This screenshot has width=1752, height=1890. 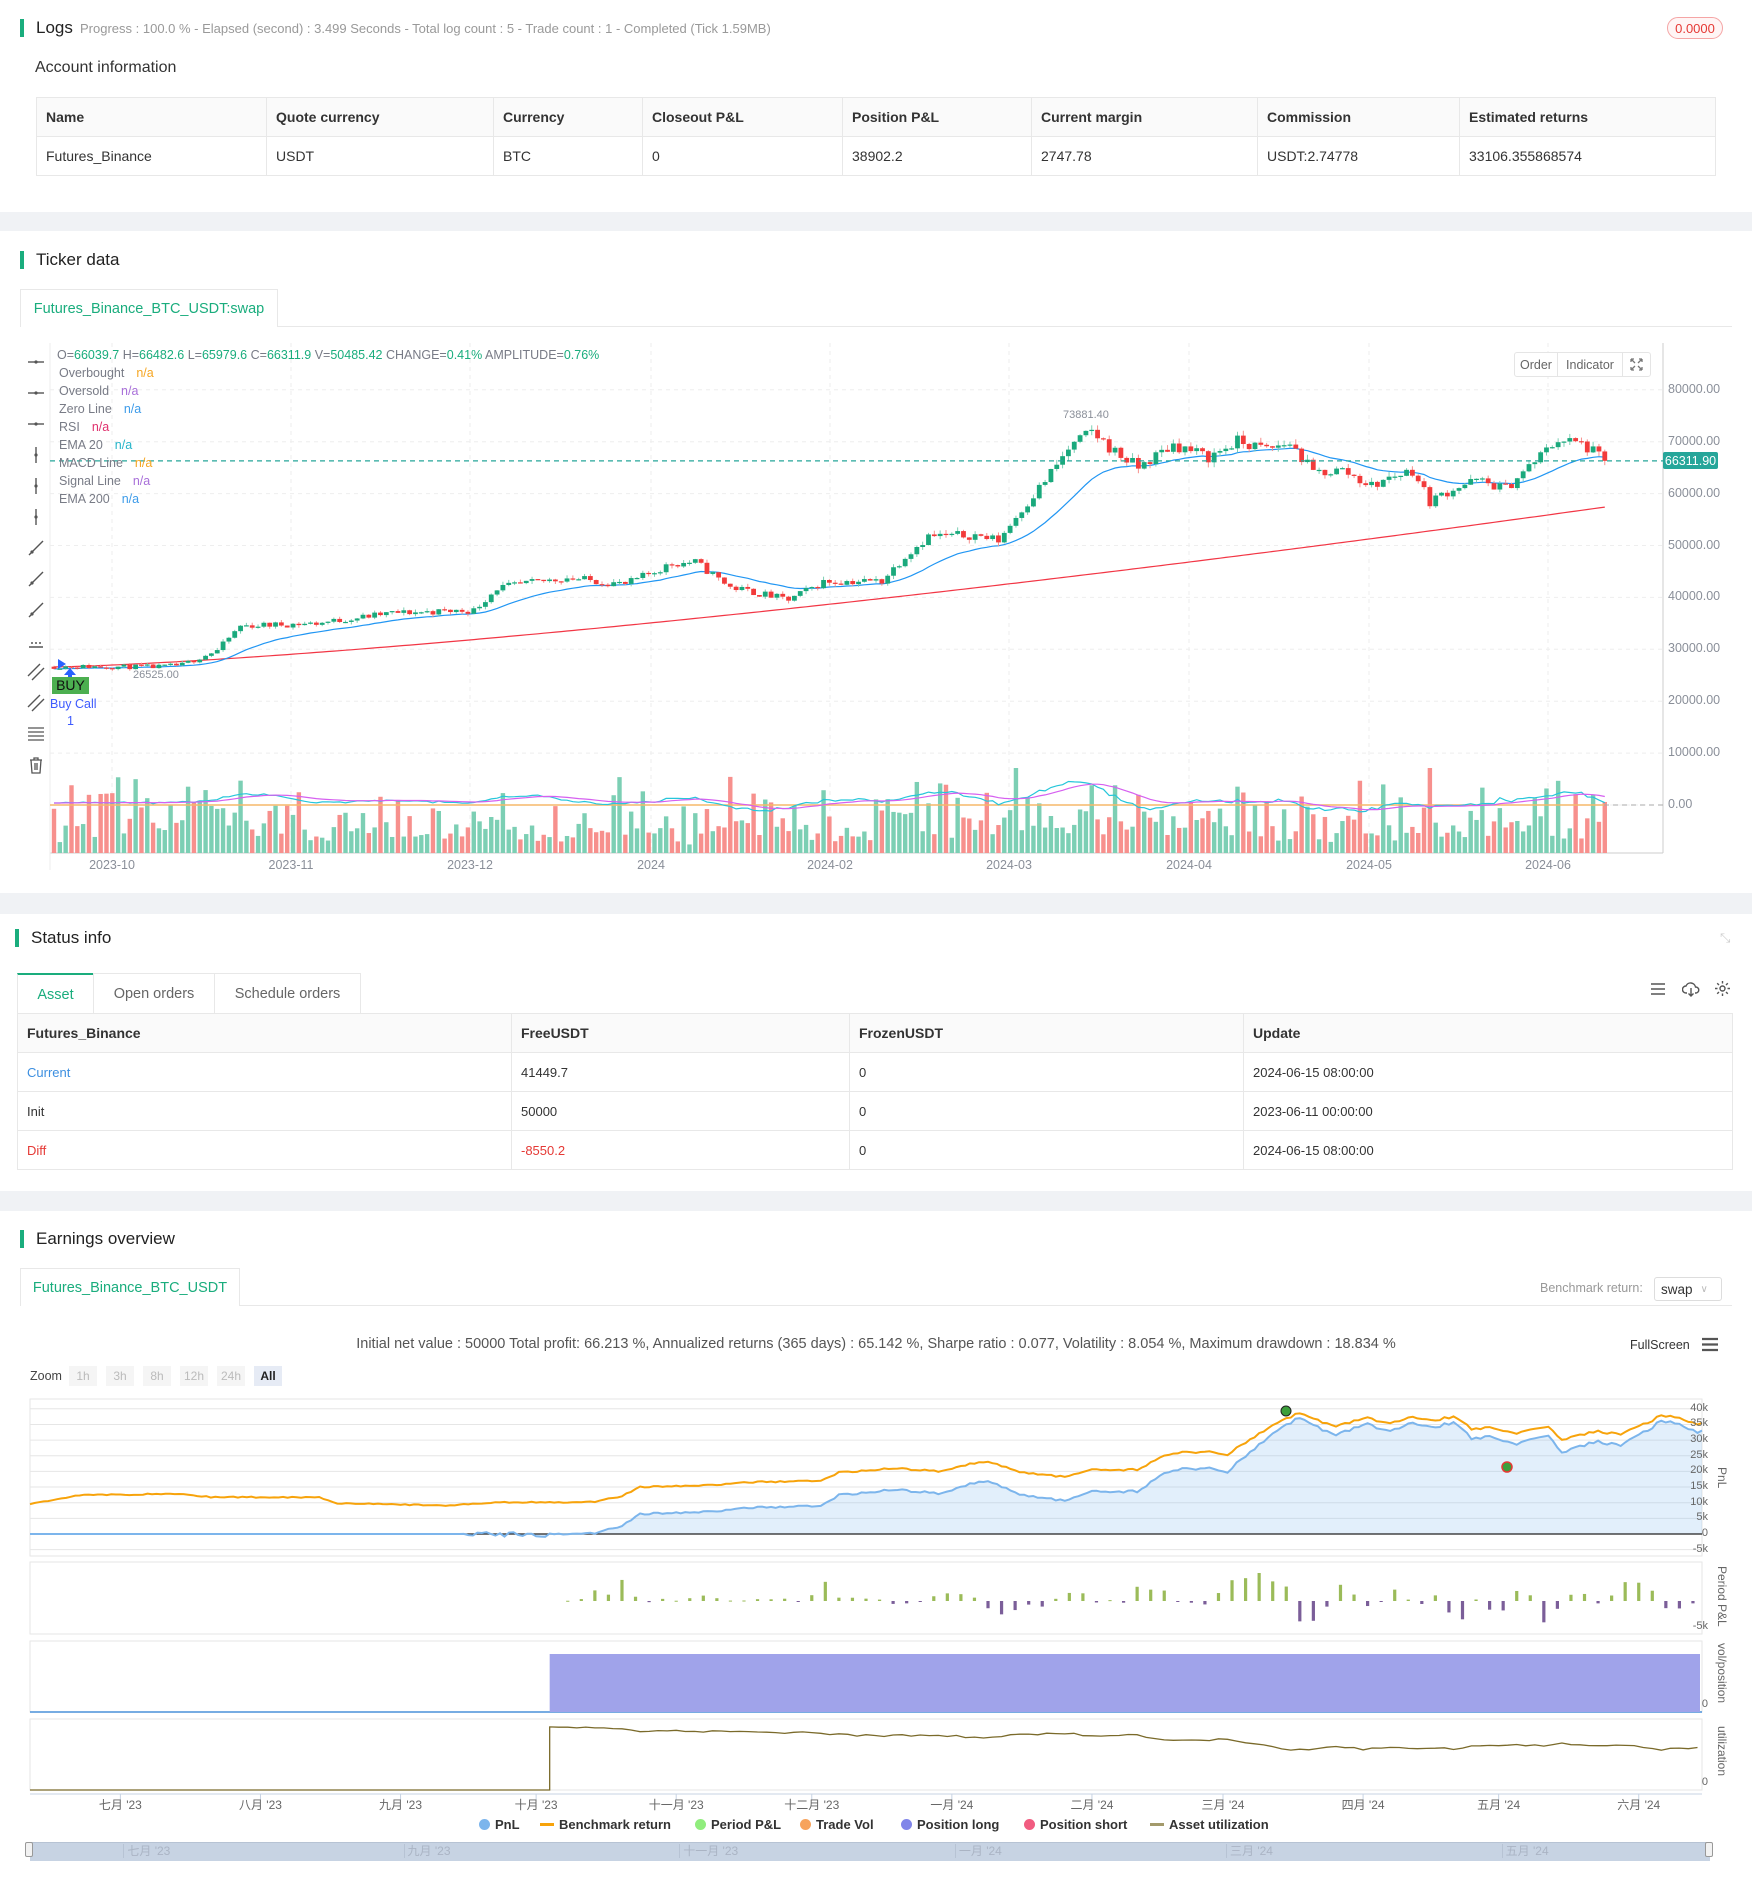 What do you see at coordinates (1694, 440) in the screenshot?
I see `price-tick: 70000.00` at bounding box center [1694, 440].